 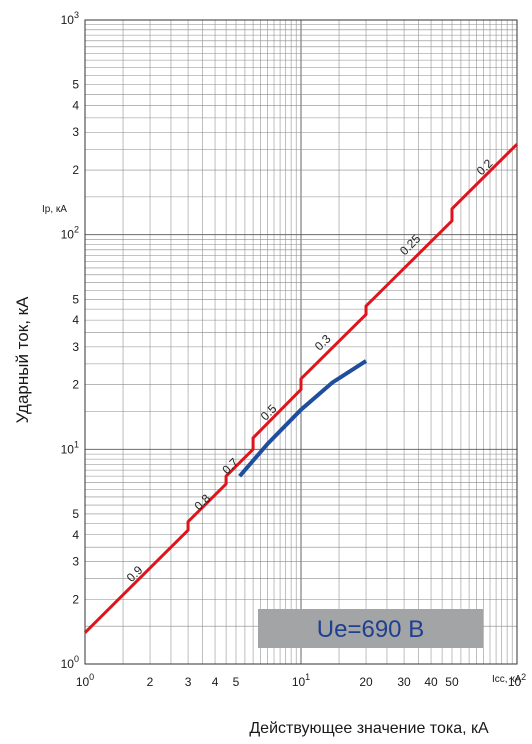 What do you see at coordinates (507, 679) in the screenshot?
I see `x-unit-label: Icc, кА` at bounding box center [507, 679].